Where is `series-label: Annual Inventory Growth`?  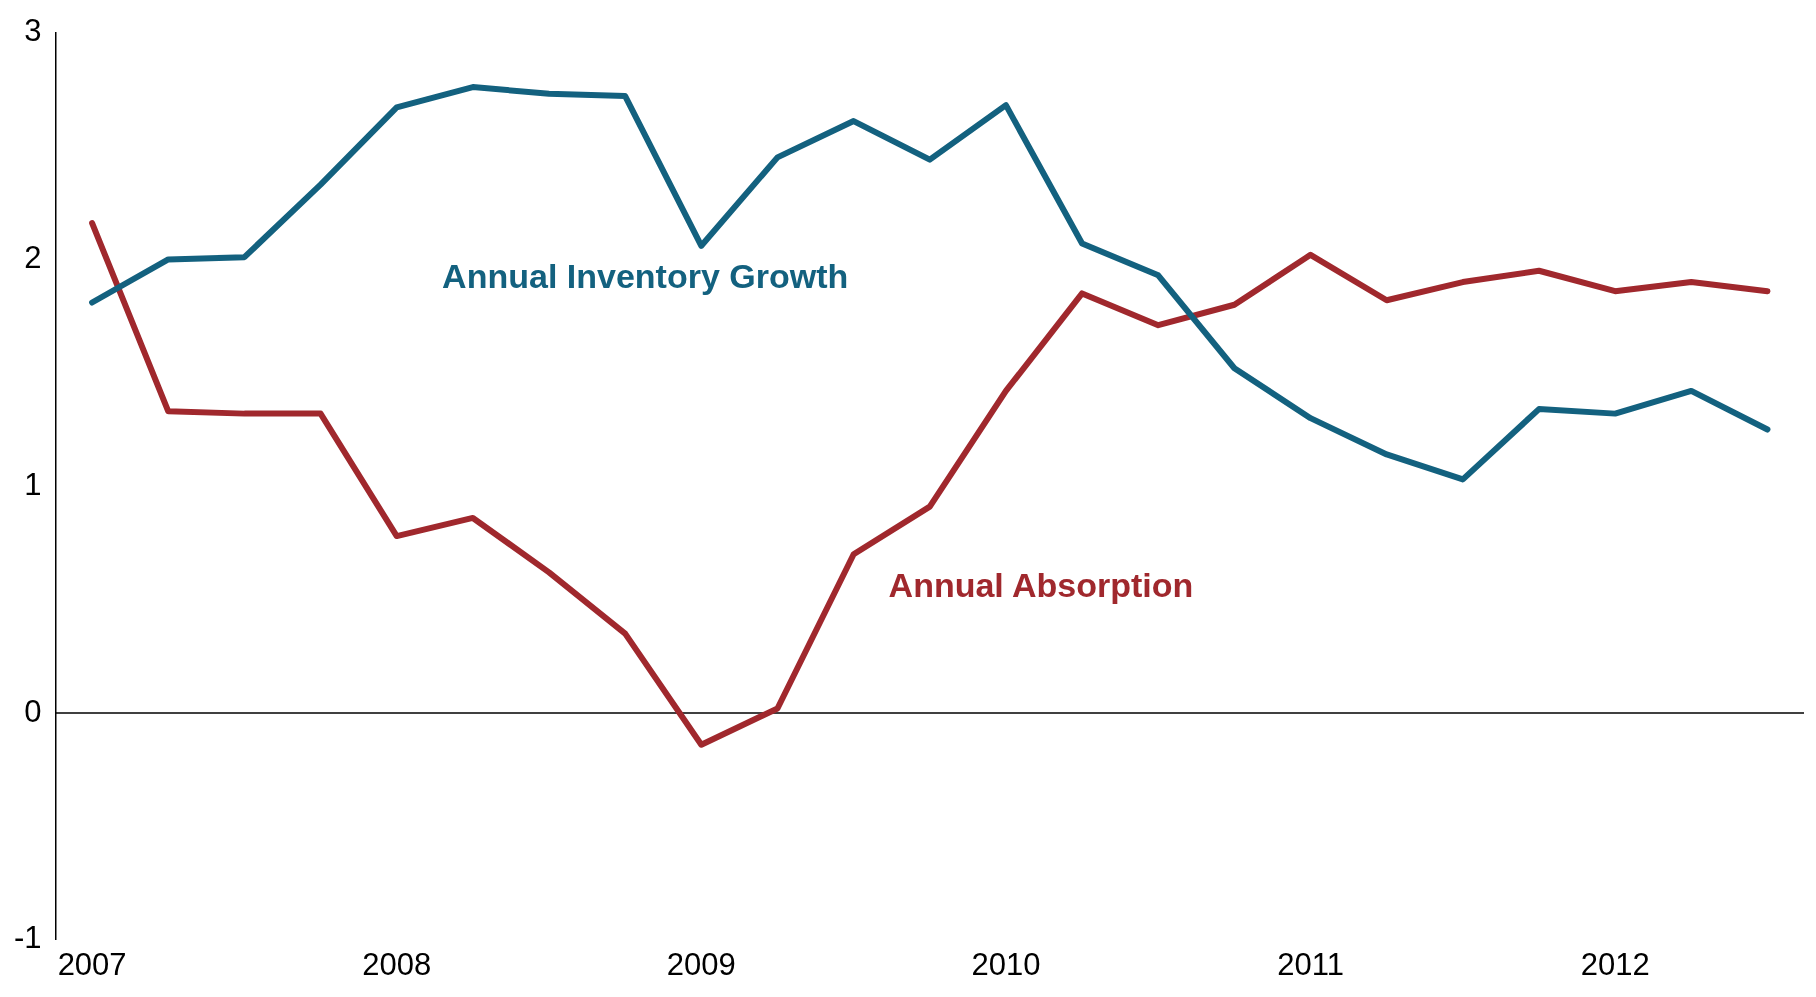 series-label: Annual Inventory Growth is located at coordinates (645, 276).